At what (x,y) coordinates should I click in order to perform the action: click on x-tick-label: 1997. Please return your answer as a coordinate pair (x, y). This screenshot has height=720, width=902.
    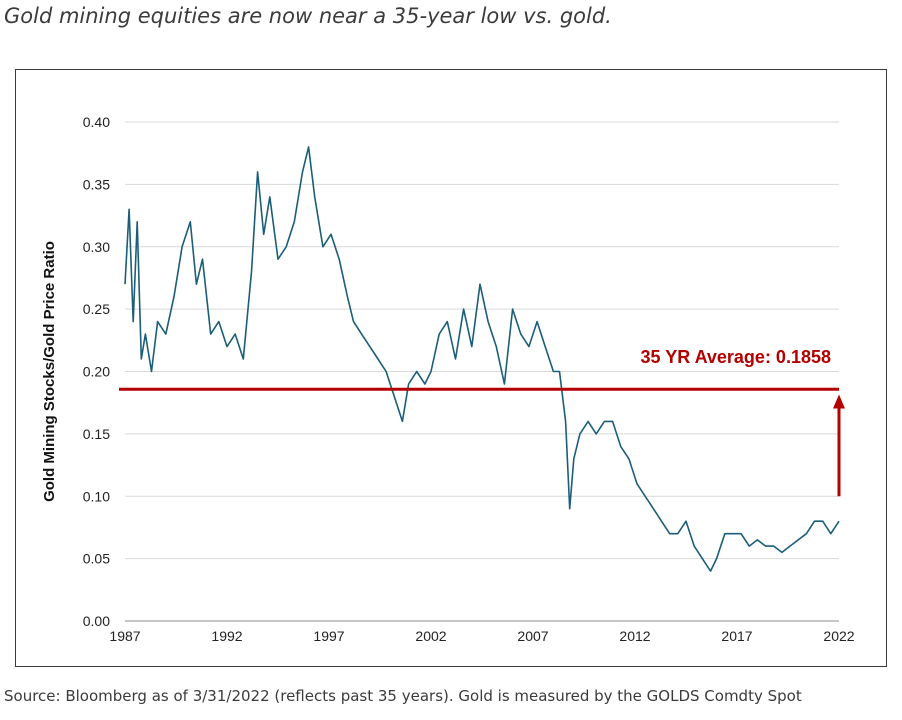
    Looking at the image, I should click on (328, 636).